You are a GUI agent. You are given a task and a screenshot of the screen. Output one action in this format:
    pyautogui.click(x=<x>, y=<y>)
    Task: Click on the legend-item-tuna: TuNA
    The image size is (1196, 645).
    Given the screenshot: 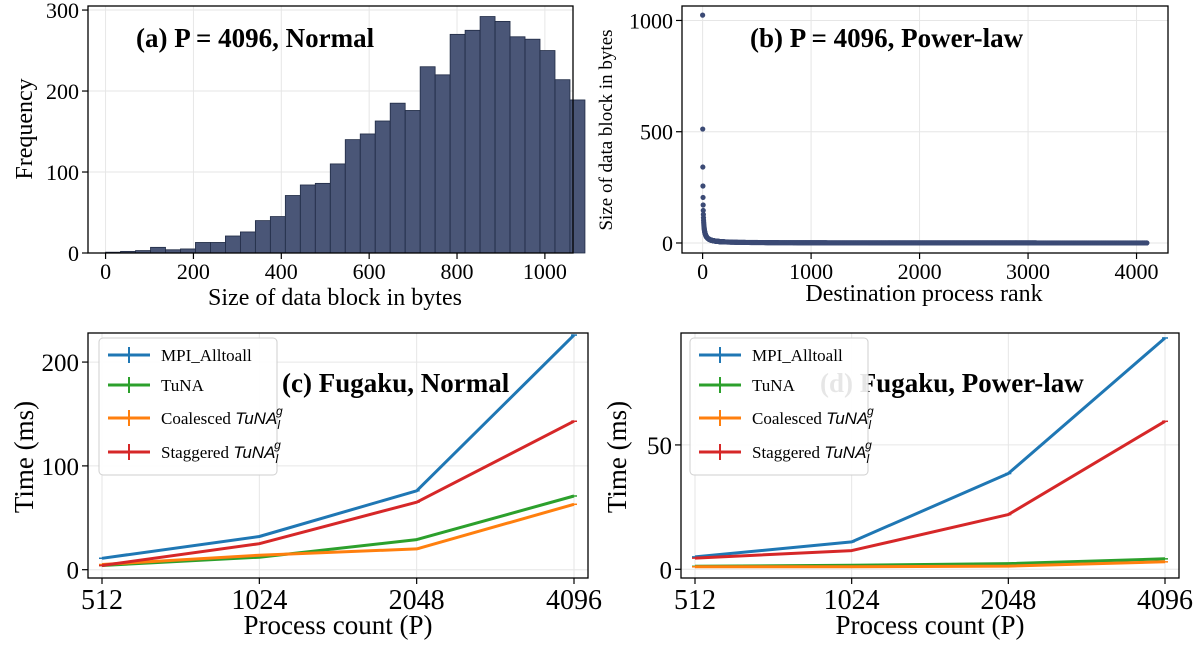 What is the action you would take?
    pyautogui.click(x=747, y=385)
    